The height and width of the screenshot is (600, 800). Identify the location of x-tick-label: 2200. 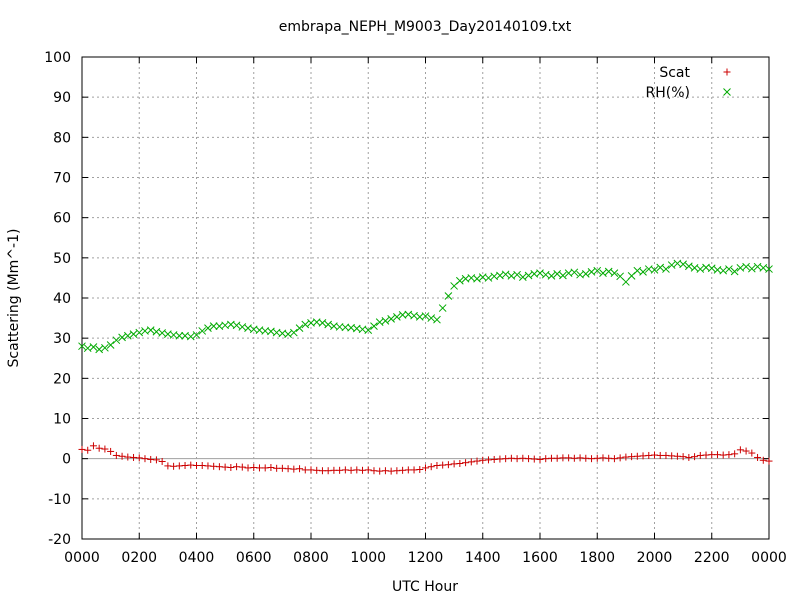
(712, 558).